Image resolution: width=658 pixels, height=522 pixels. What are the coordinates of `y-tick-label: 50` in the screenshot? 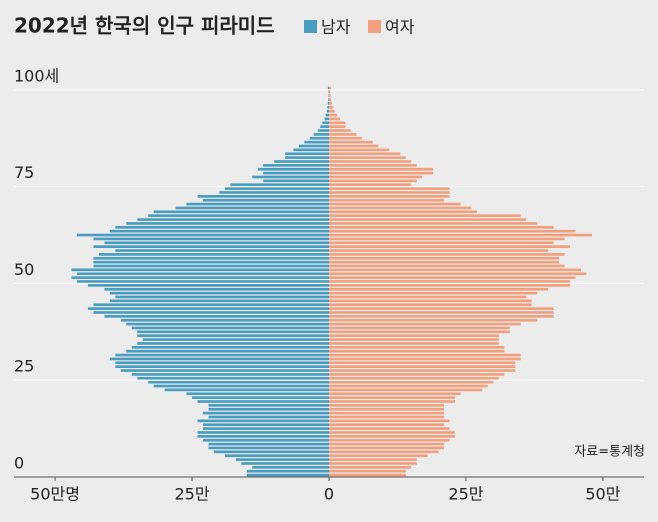 It's located at (24, 269).